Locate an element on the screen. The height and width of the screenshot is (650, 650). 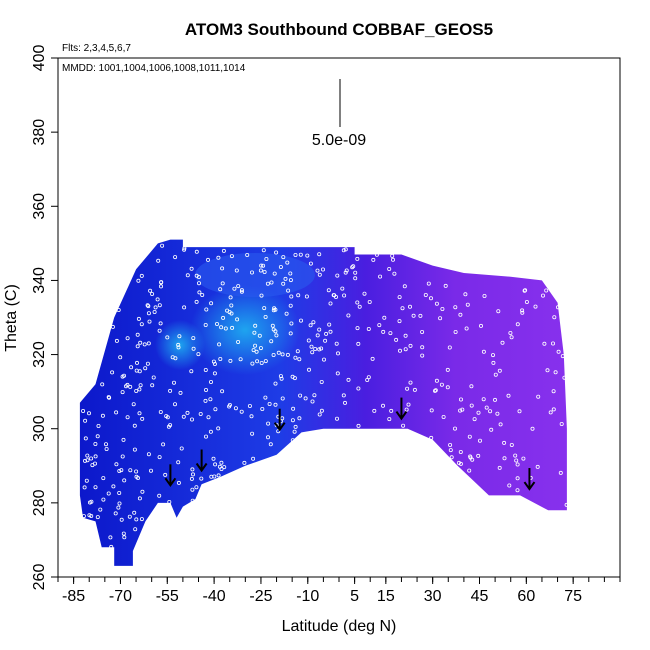
y-tick-label: 400 is located at coordinates (39, 58).